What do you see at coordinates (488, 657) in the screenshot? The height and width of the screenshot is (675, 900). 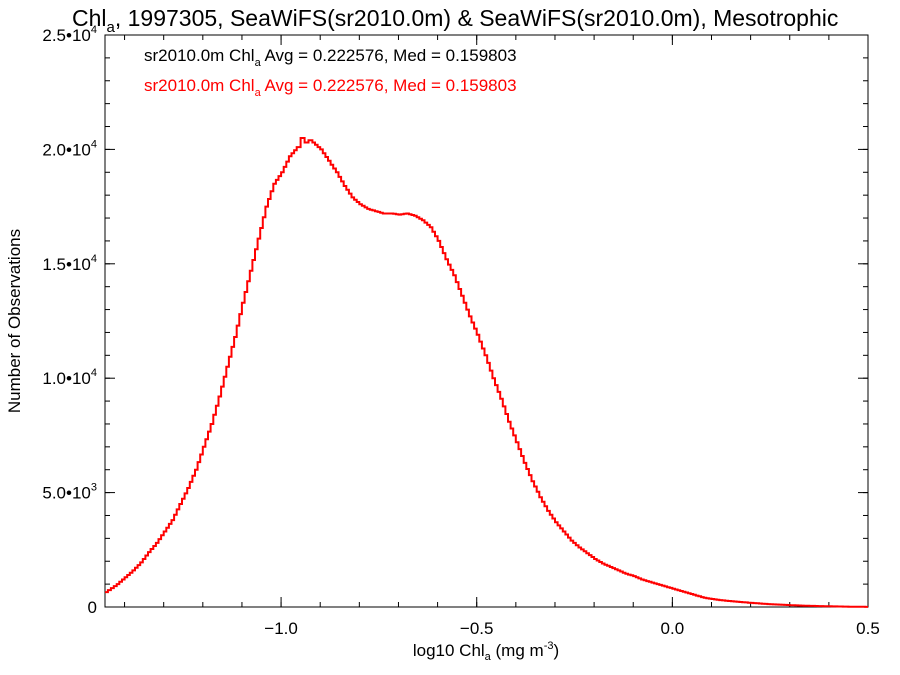 I see `x-axis-label-subscript: a` at bounding box center [488, 657].